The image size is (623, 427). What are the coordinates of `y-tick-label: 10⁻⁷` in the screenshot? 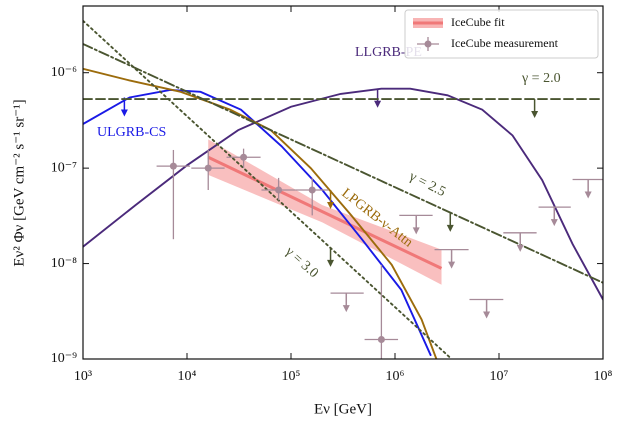 It's located at (64, 167).